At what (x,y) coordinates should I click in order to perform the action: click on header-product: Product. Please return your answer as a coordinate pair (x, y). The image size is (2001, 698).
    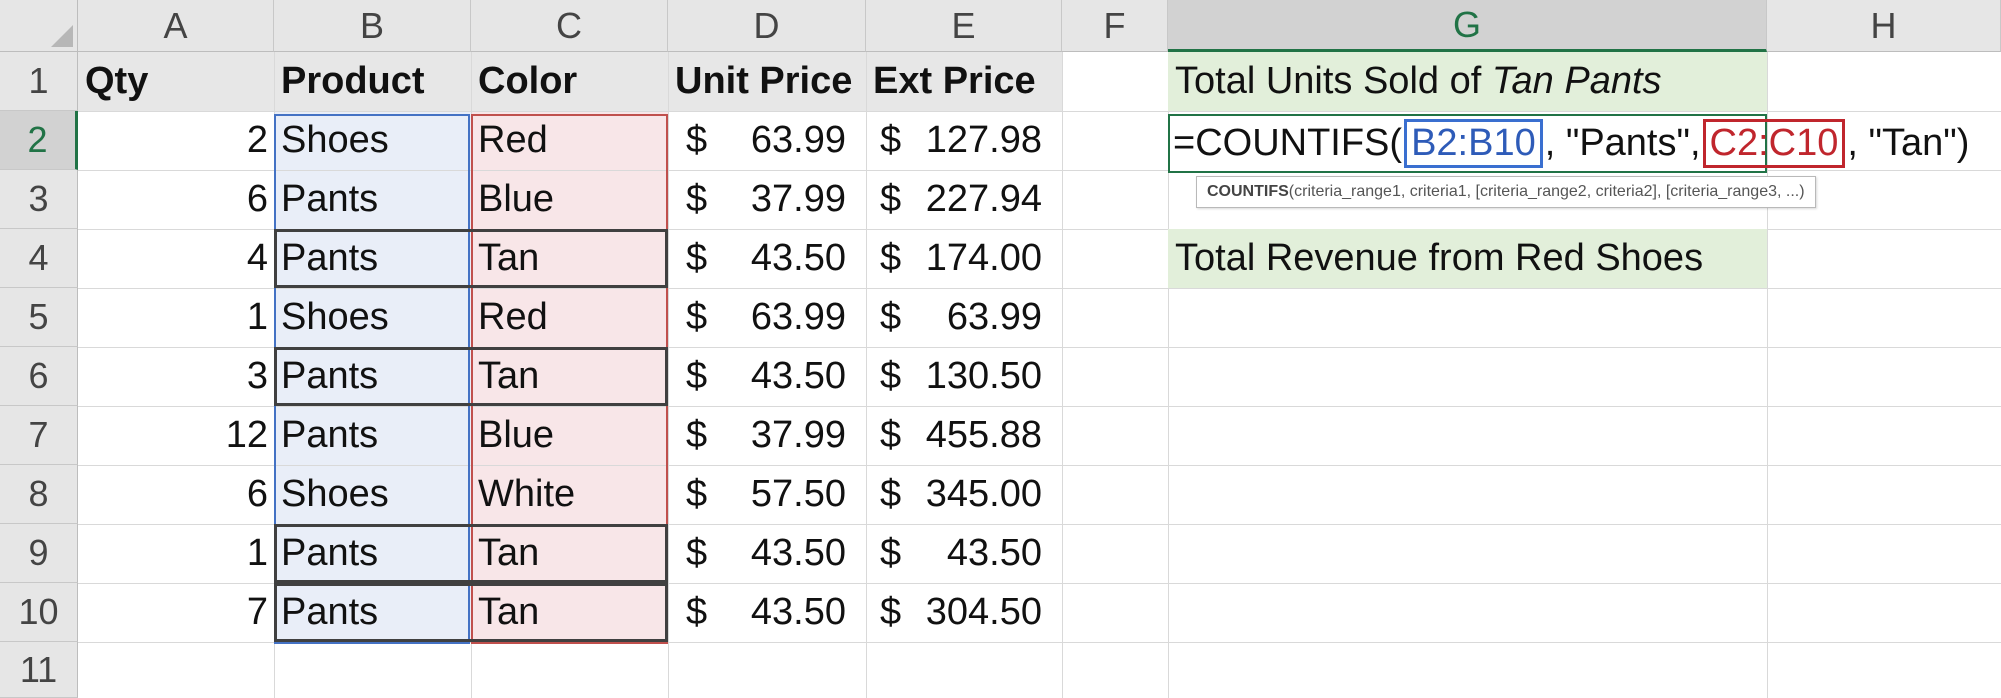
    Looking at the image, I should click on (372, 81).